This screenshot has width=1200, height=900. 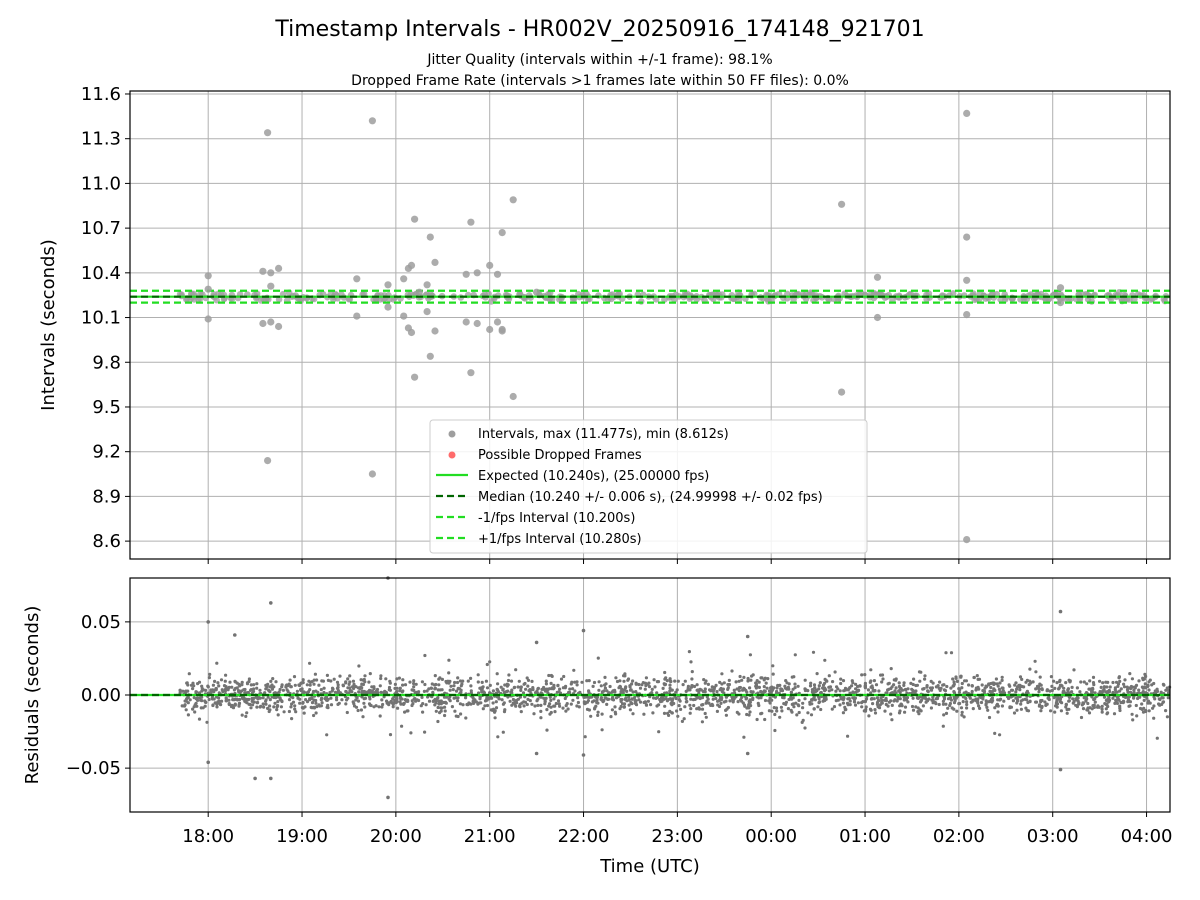 What do you see at coordinates (584, 836) in the screenshot?
I see `x-tick-label: 22:00` at bounding box center [584, 836].